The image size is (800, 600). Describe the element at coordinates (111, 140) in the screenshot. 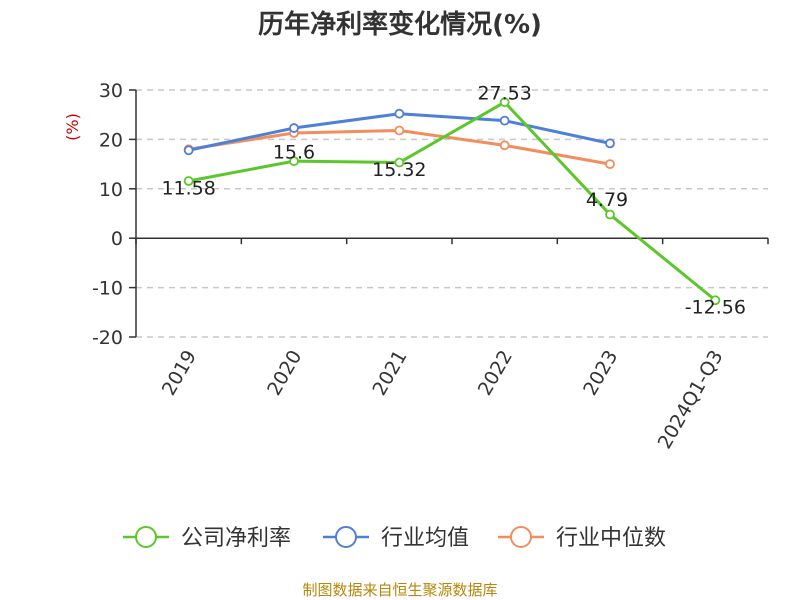

I see `y-tick-label: 20` at that location.